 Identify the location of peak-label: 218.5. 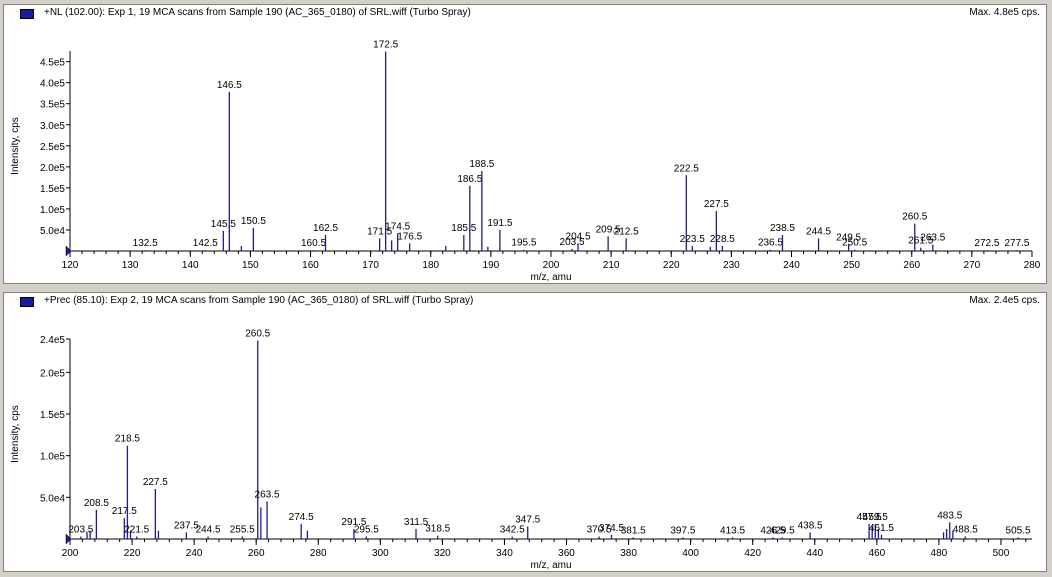
(127, 439).